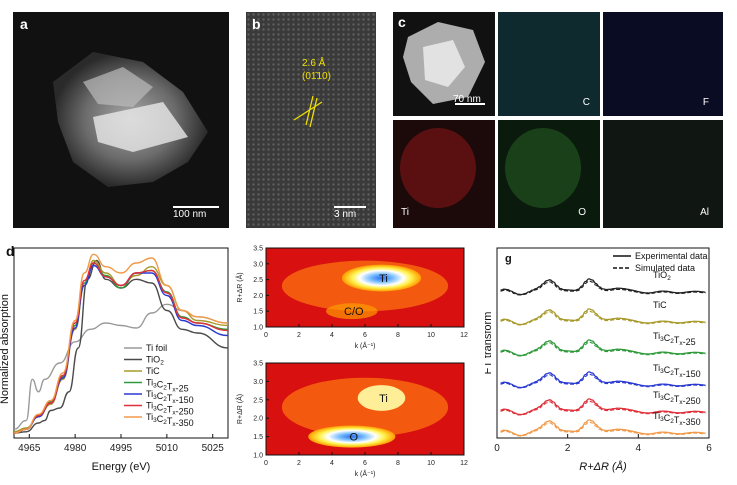 This screenshot has height=485, width=737. What do you see at coordinates (314, 63) in the screenshot?
I see `lattice-spacing-label: 2.6 Å` at bounding box center [314, 63].